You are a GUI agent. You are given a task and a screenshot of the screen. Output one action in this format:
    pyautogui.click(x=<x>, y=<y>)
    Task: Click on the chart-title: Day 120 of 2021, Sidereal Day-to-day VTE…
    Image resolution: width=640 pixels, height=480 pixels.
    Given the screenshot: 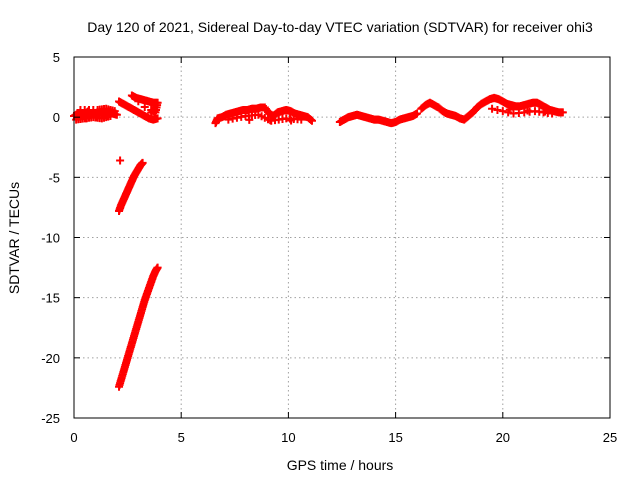 What is the action you would take?
    pyautogui.click(x=340, y=27)
    